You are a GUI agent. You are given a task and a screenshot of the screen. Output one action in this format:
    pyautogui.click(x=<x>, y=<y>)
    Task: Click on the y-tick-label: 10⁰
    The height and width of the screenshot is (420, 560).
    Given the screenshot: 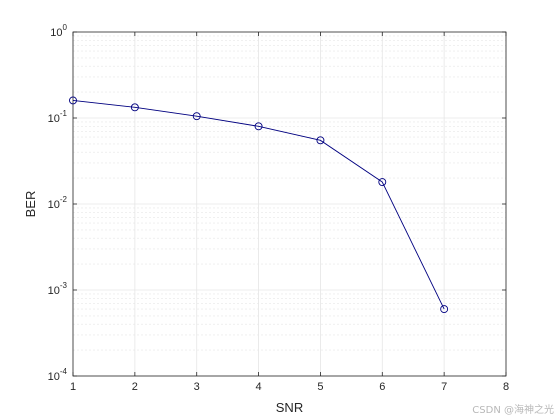 What is the action you would take?
    pyautogui.click(x=58, y=31)
    